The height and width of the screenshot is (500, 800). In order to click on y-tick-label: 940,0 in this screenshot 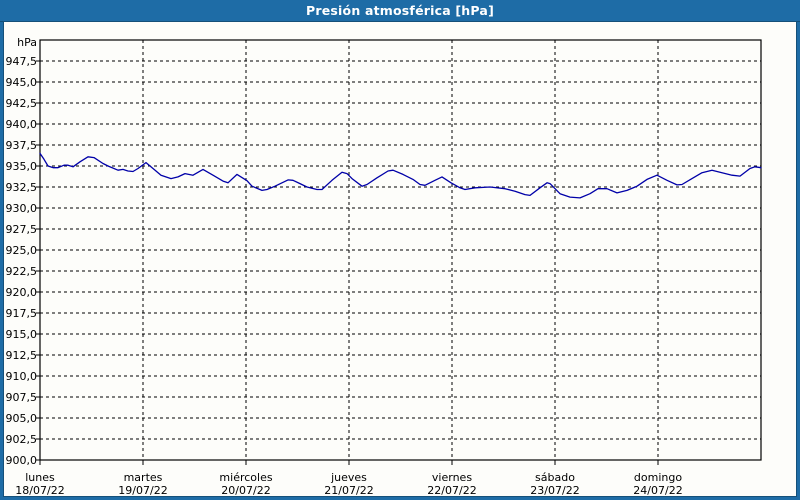, I will do `click(22, 124)`.